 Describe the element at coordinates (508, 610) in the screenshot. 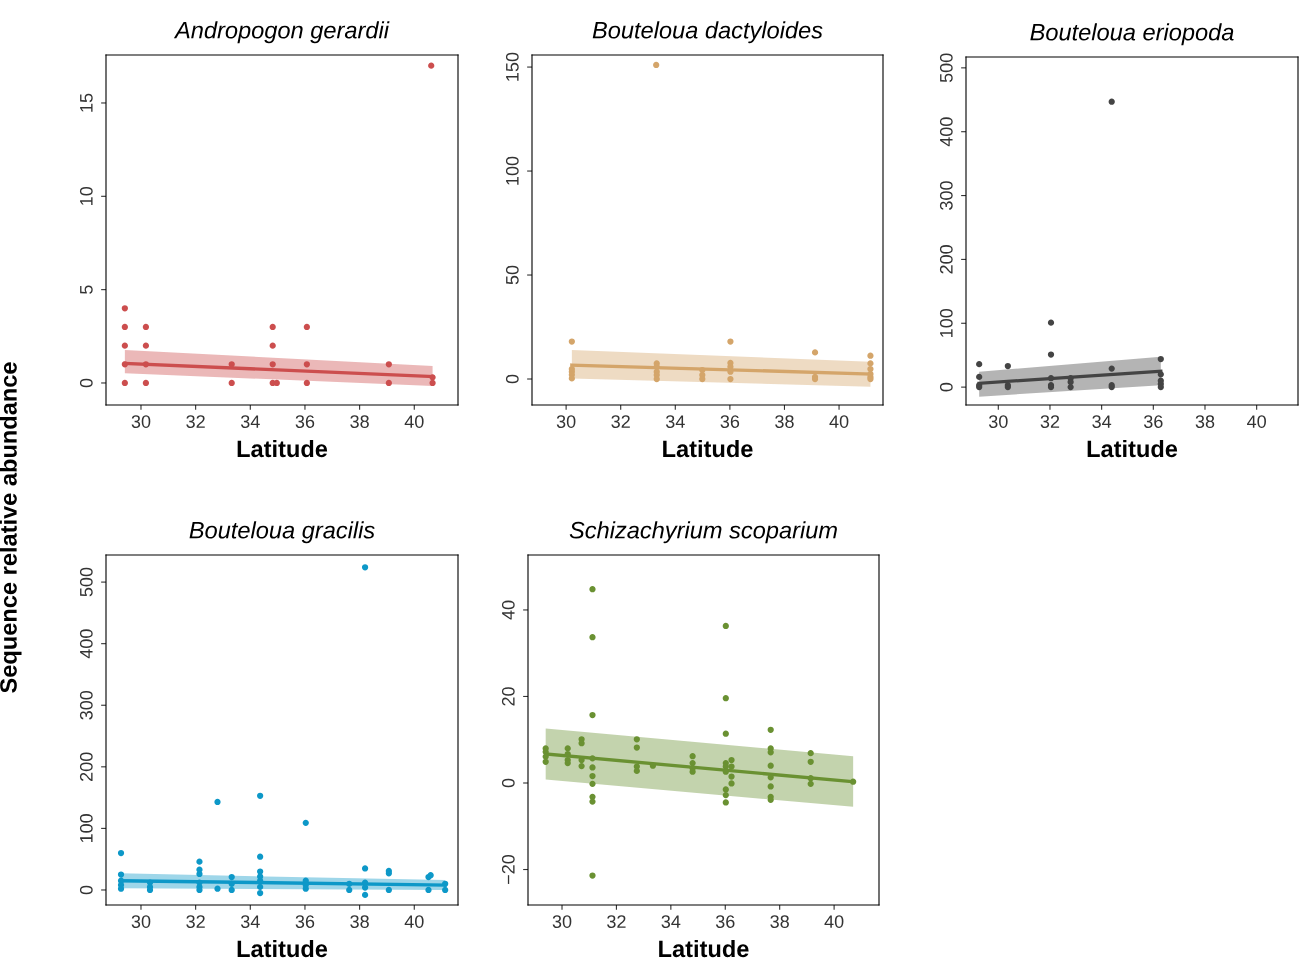

I see `y-tick-label: 40` at that location.